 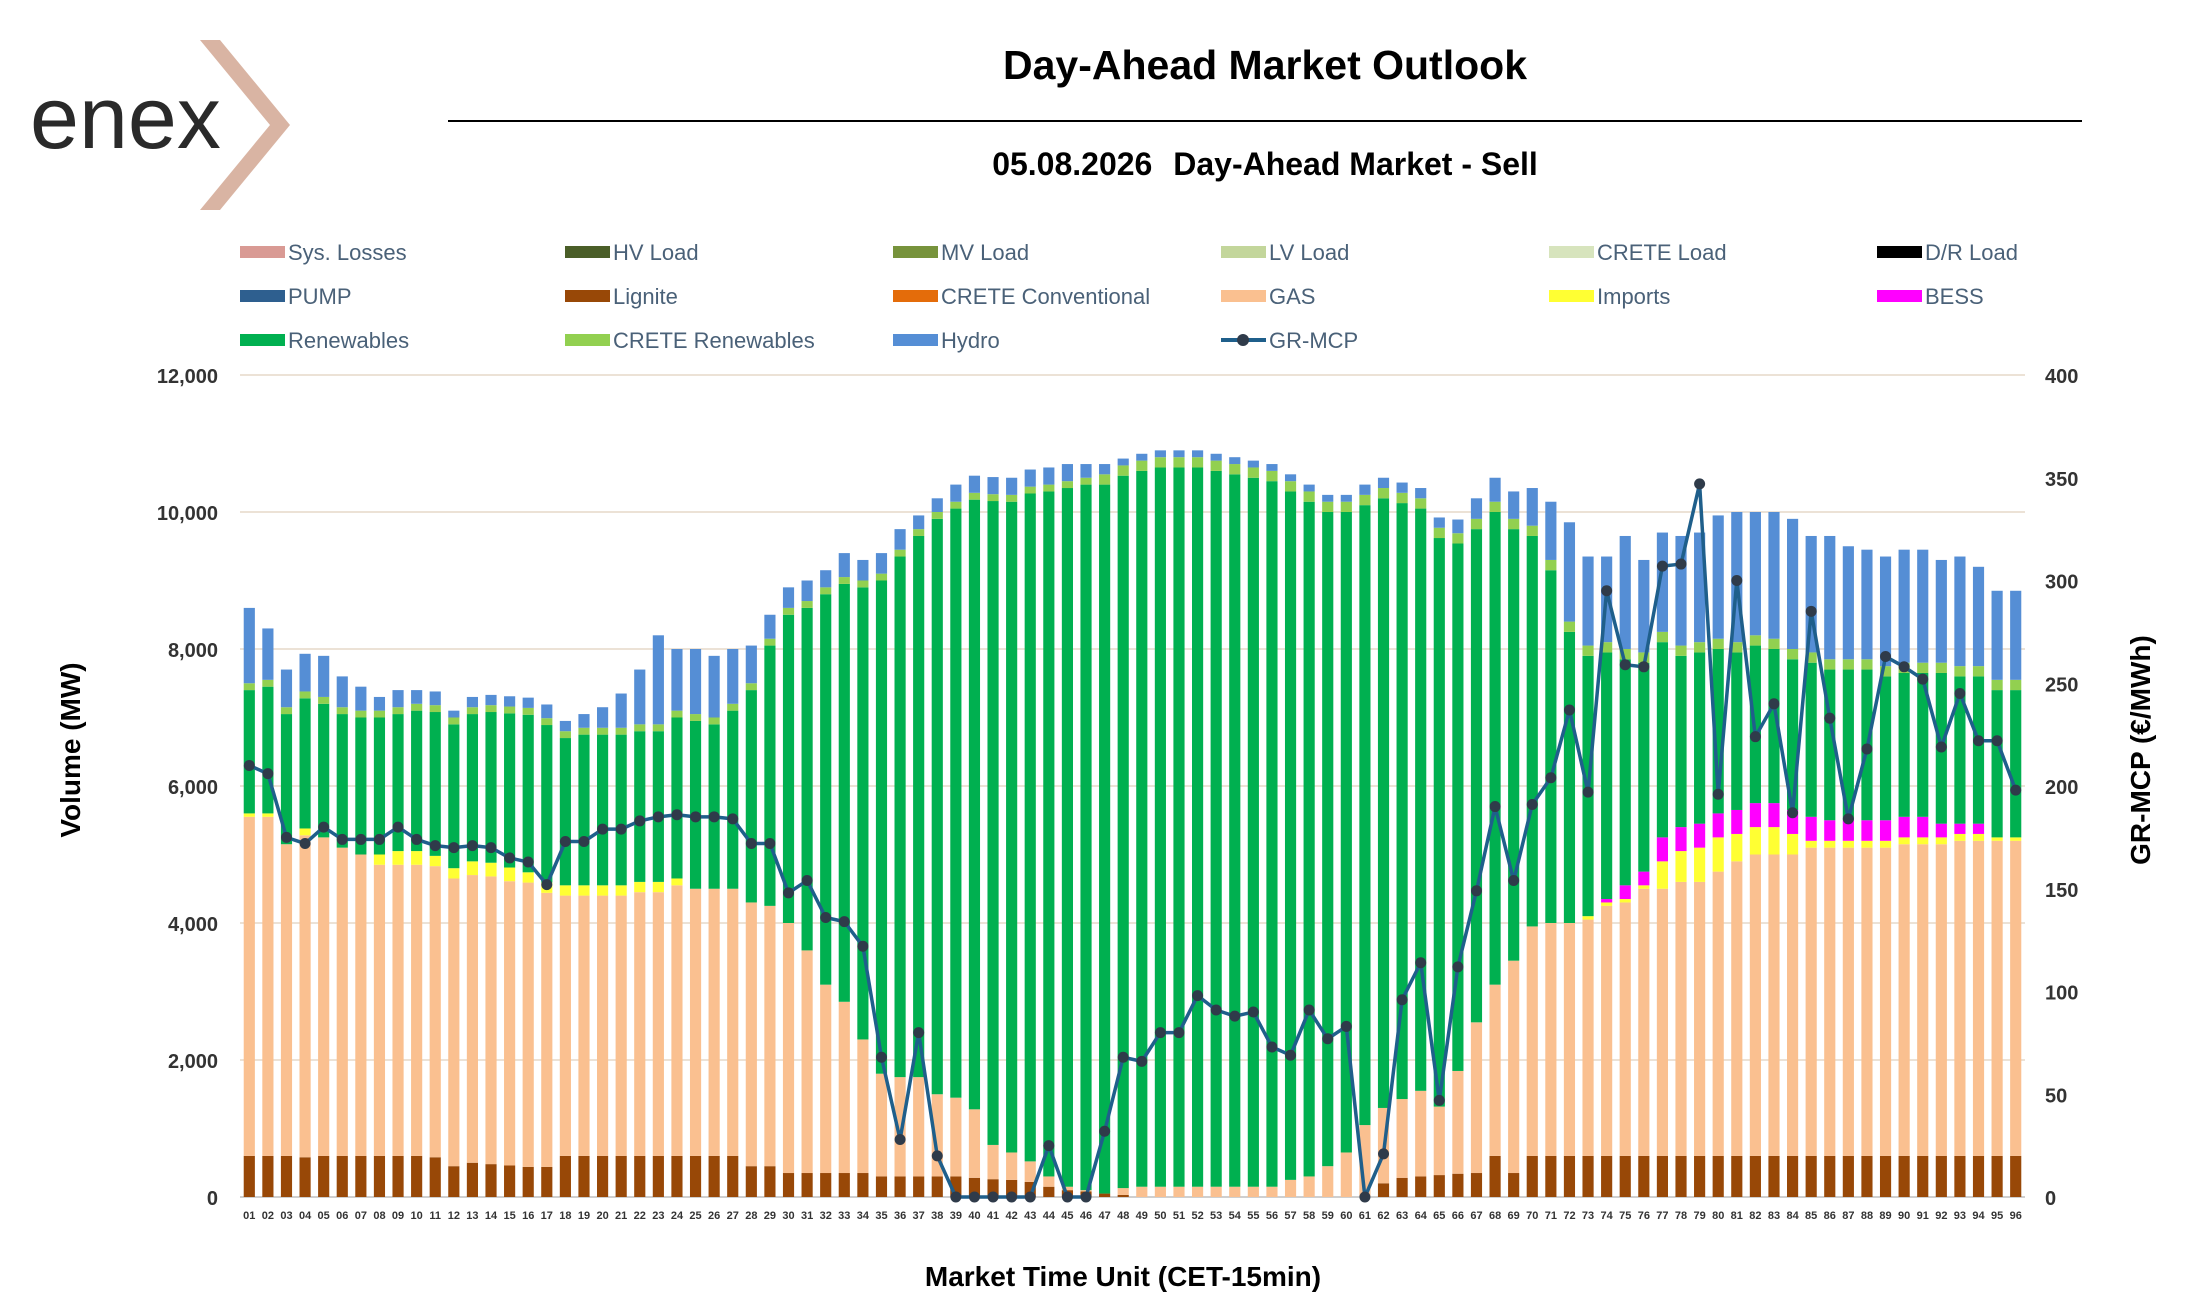 I want to click on legend-item: LV Load, so click(x=1285, y=252).